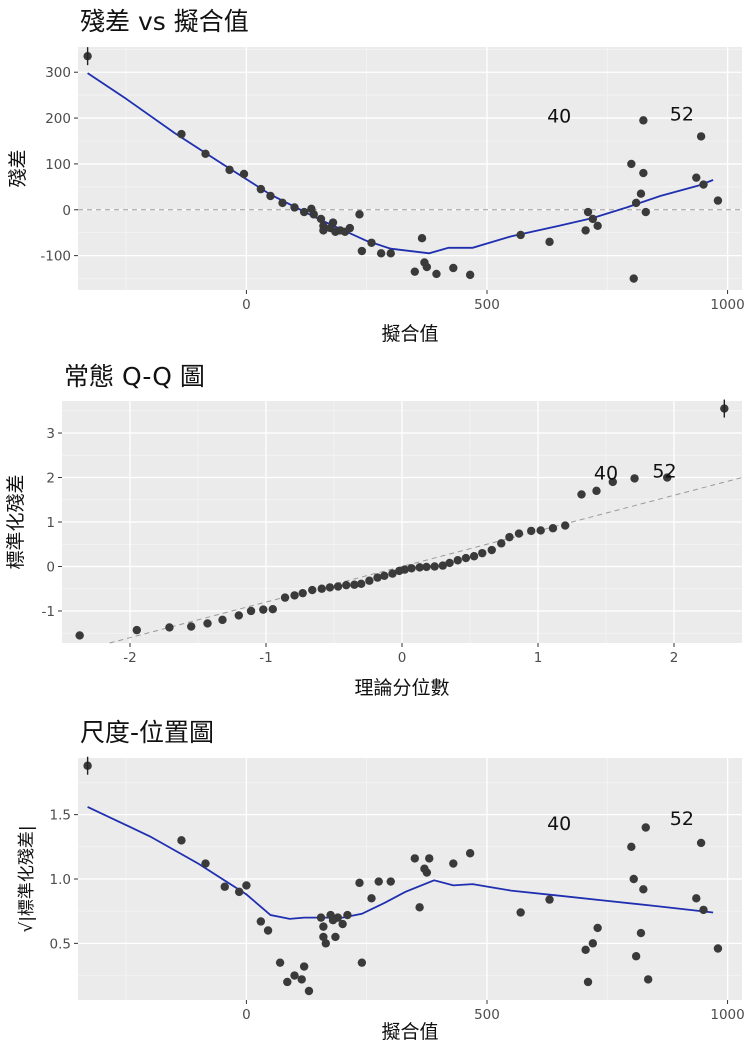  Describe the element at coordinates (58, 119) in the screenshot. I see `y-tick-label: 200` at that location.